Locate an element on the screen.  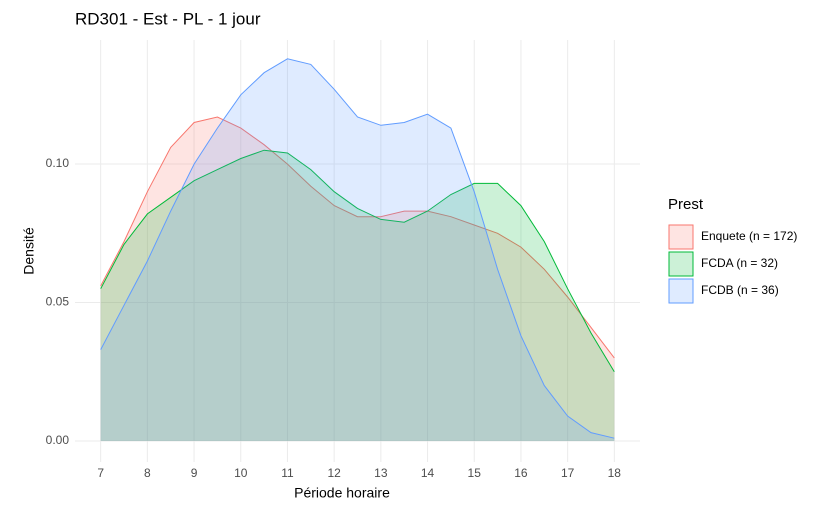
legend-label: Enquete (n = 172) is located at coordinates (749, 236).